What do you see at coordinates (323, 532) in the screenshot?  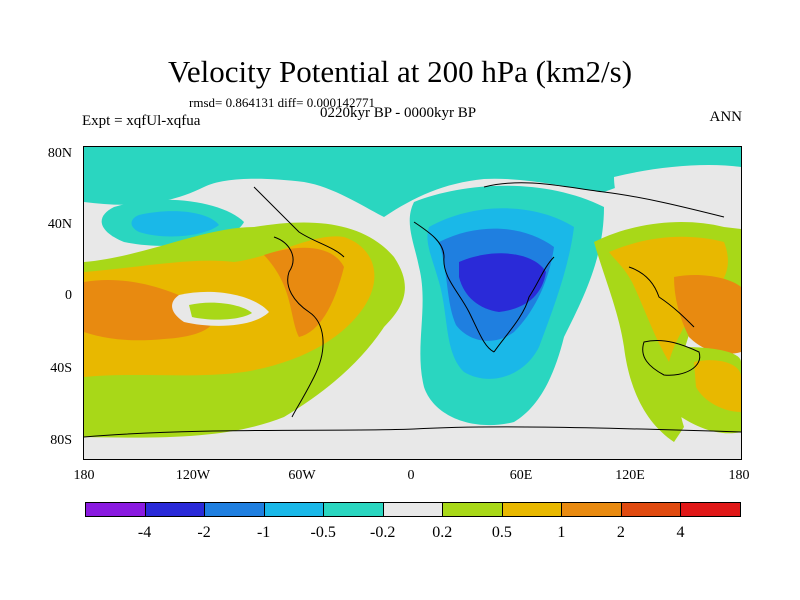 I see `colorbar-label: -0.5` at bounding box center [323, 532].